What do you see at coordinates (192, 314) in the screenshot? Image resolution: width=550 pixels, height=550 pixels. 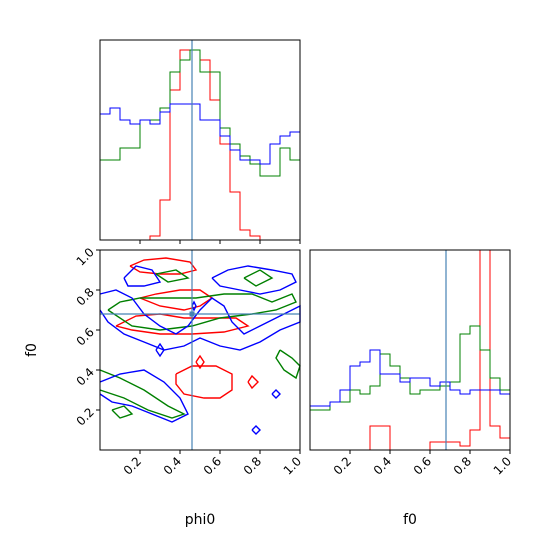 I see `joint-truth-point` at bounding box center [192, 314].